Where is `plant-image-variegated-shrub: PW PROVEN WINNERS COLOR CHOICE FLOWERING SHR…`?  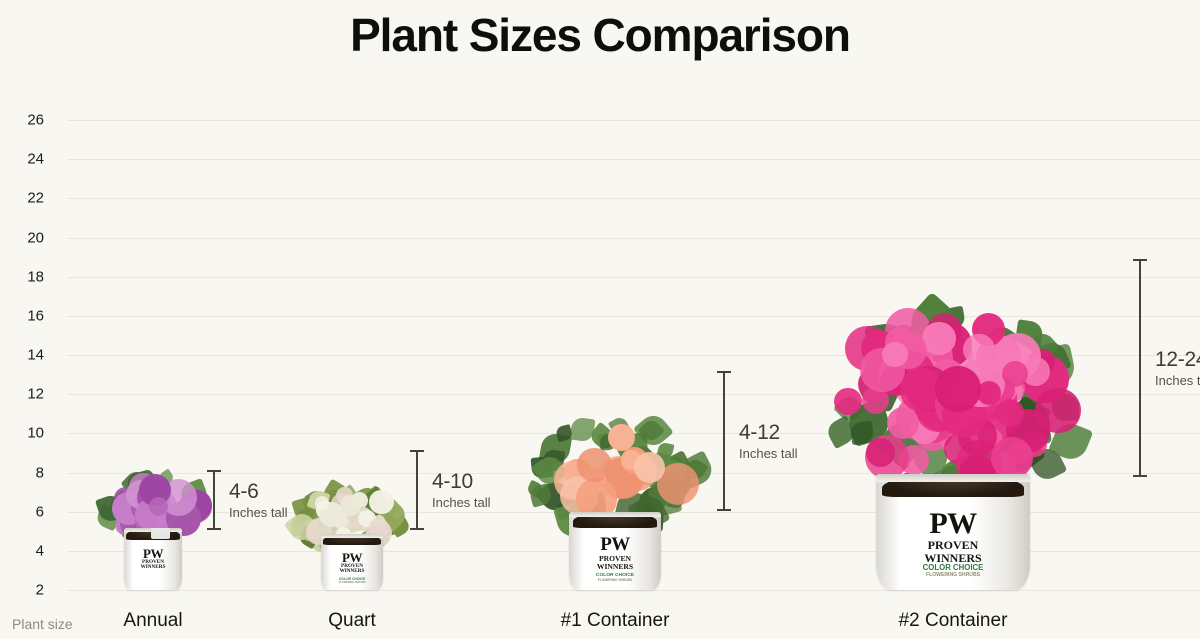 plant-image-variegated-shrub: PW PROVEN WINNERS COLOR CHOICE FLOWERING SHR… is located at coordinates (348, 534).